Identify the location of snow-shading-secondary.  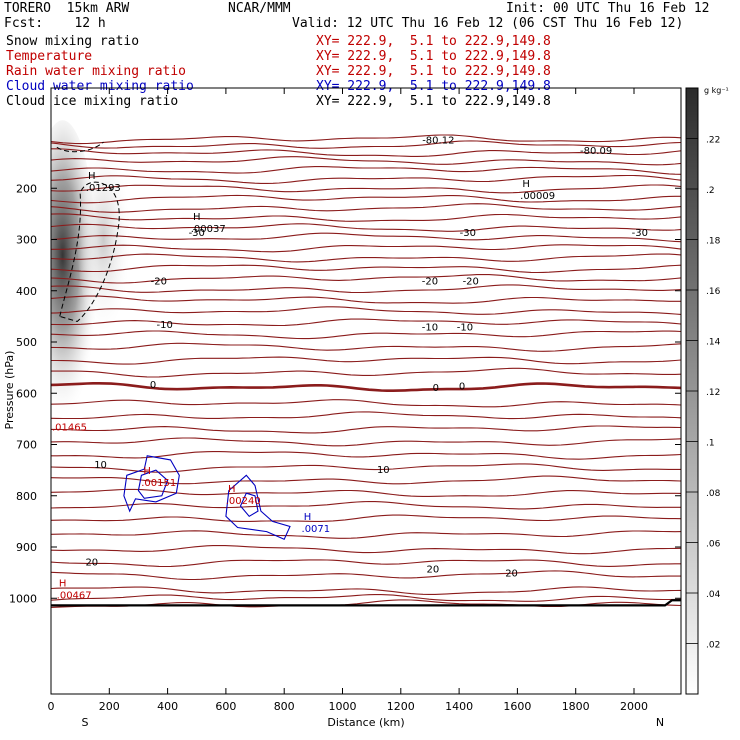
(103, 239).